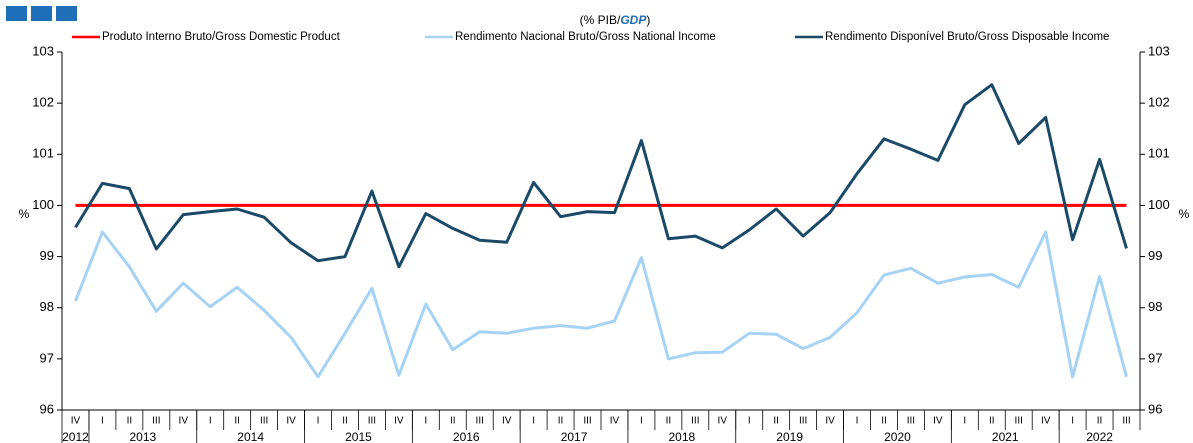  I want to click on x-group-label: 2012, so click(75, 436).